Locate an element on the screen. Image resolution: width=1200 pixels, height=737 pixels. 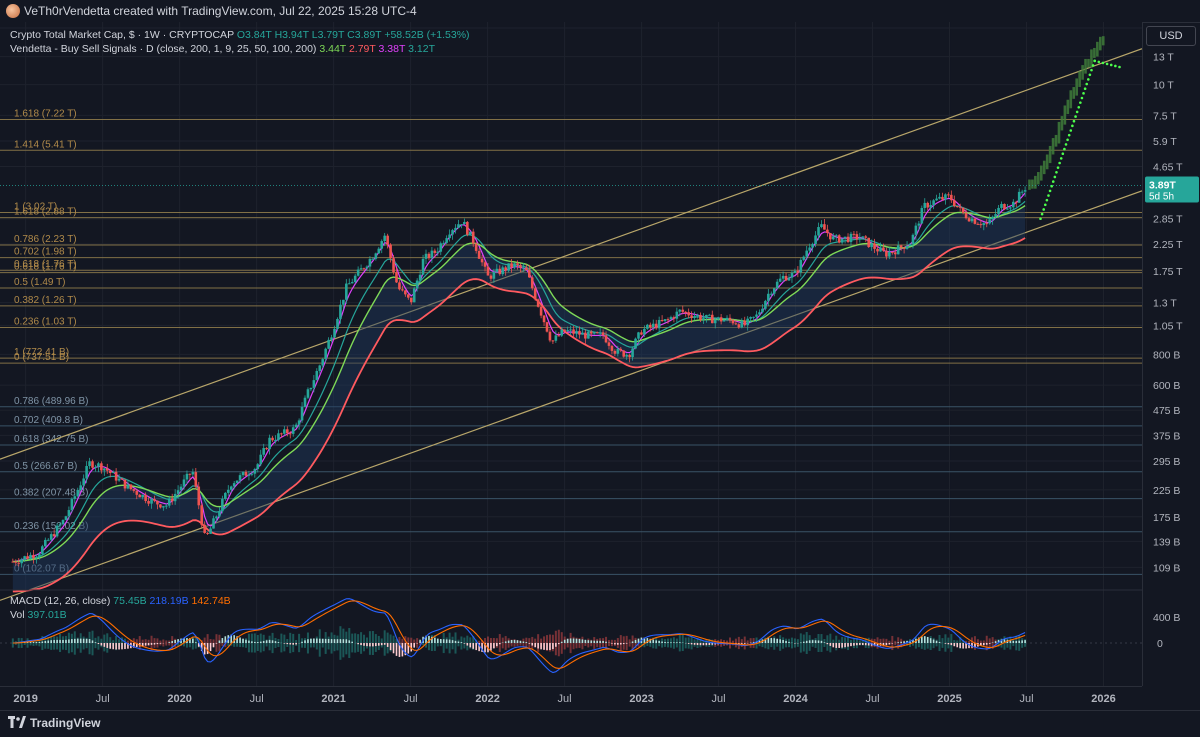
currency-button: USD is located at coordinates (1171, 36).